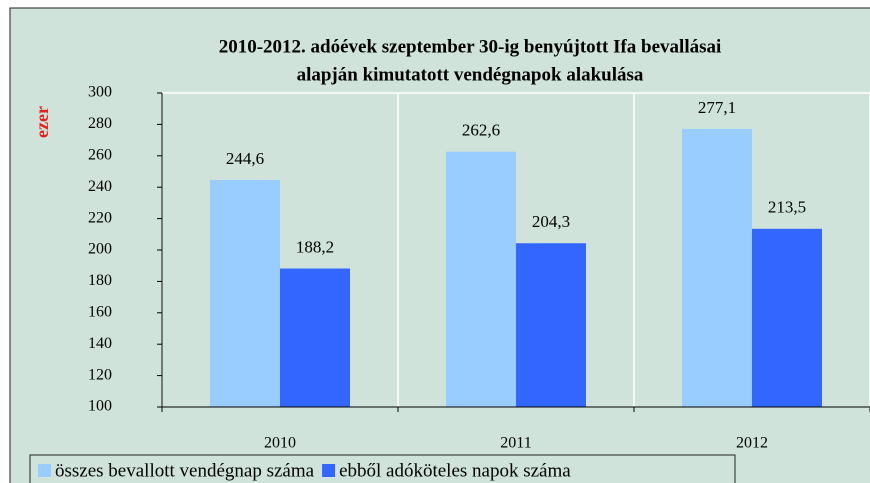 This screenshot has height=483, width=870. What do you see at coordinates (717, 107) in the screenshot?
I see `value-label: 277,1` at bounding box center [717, 107].